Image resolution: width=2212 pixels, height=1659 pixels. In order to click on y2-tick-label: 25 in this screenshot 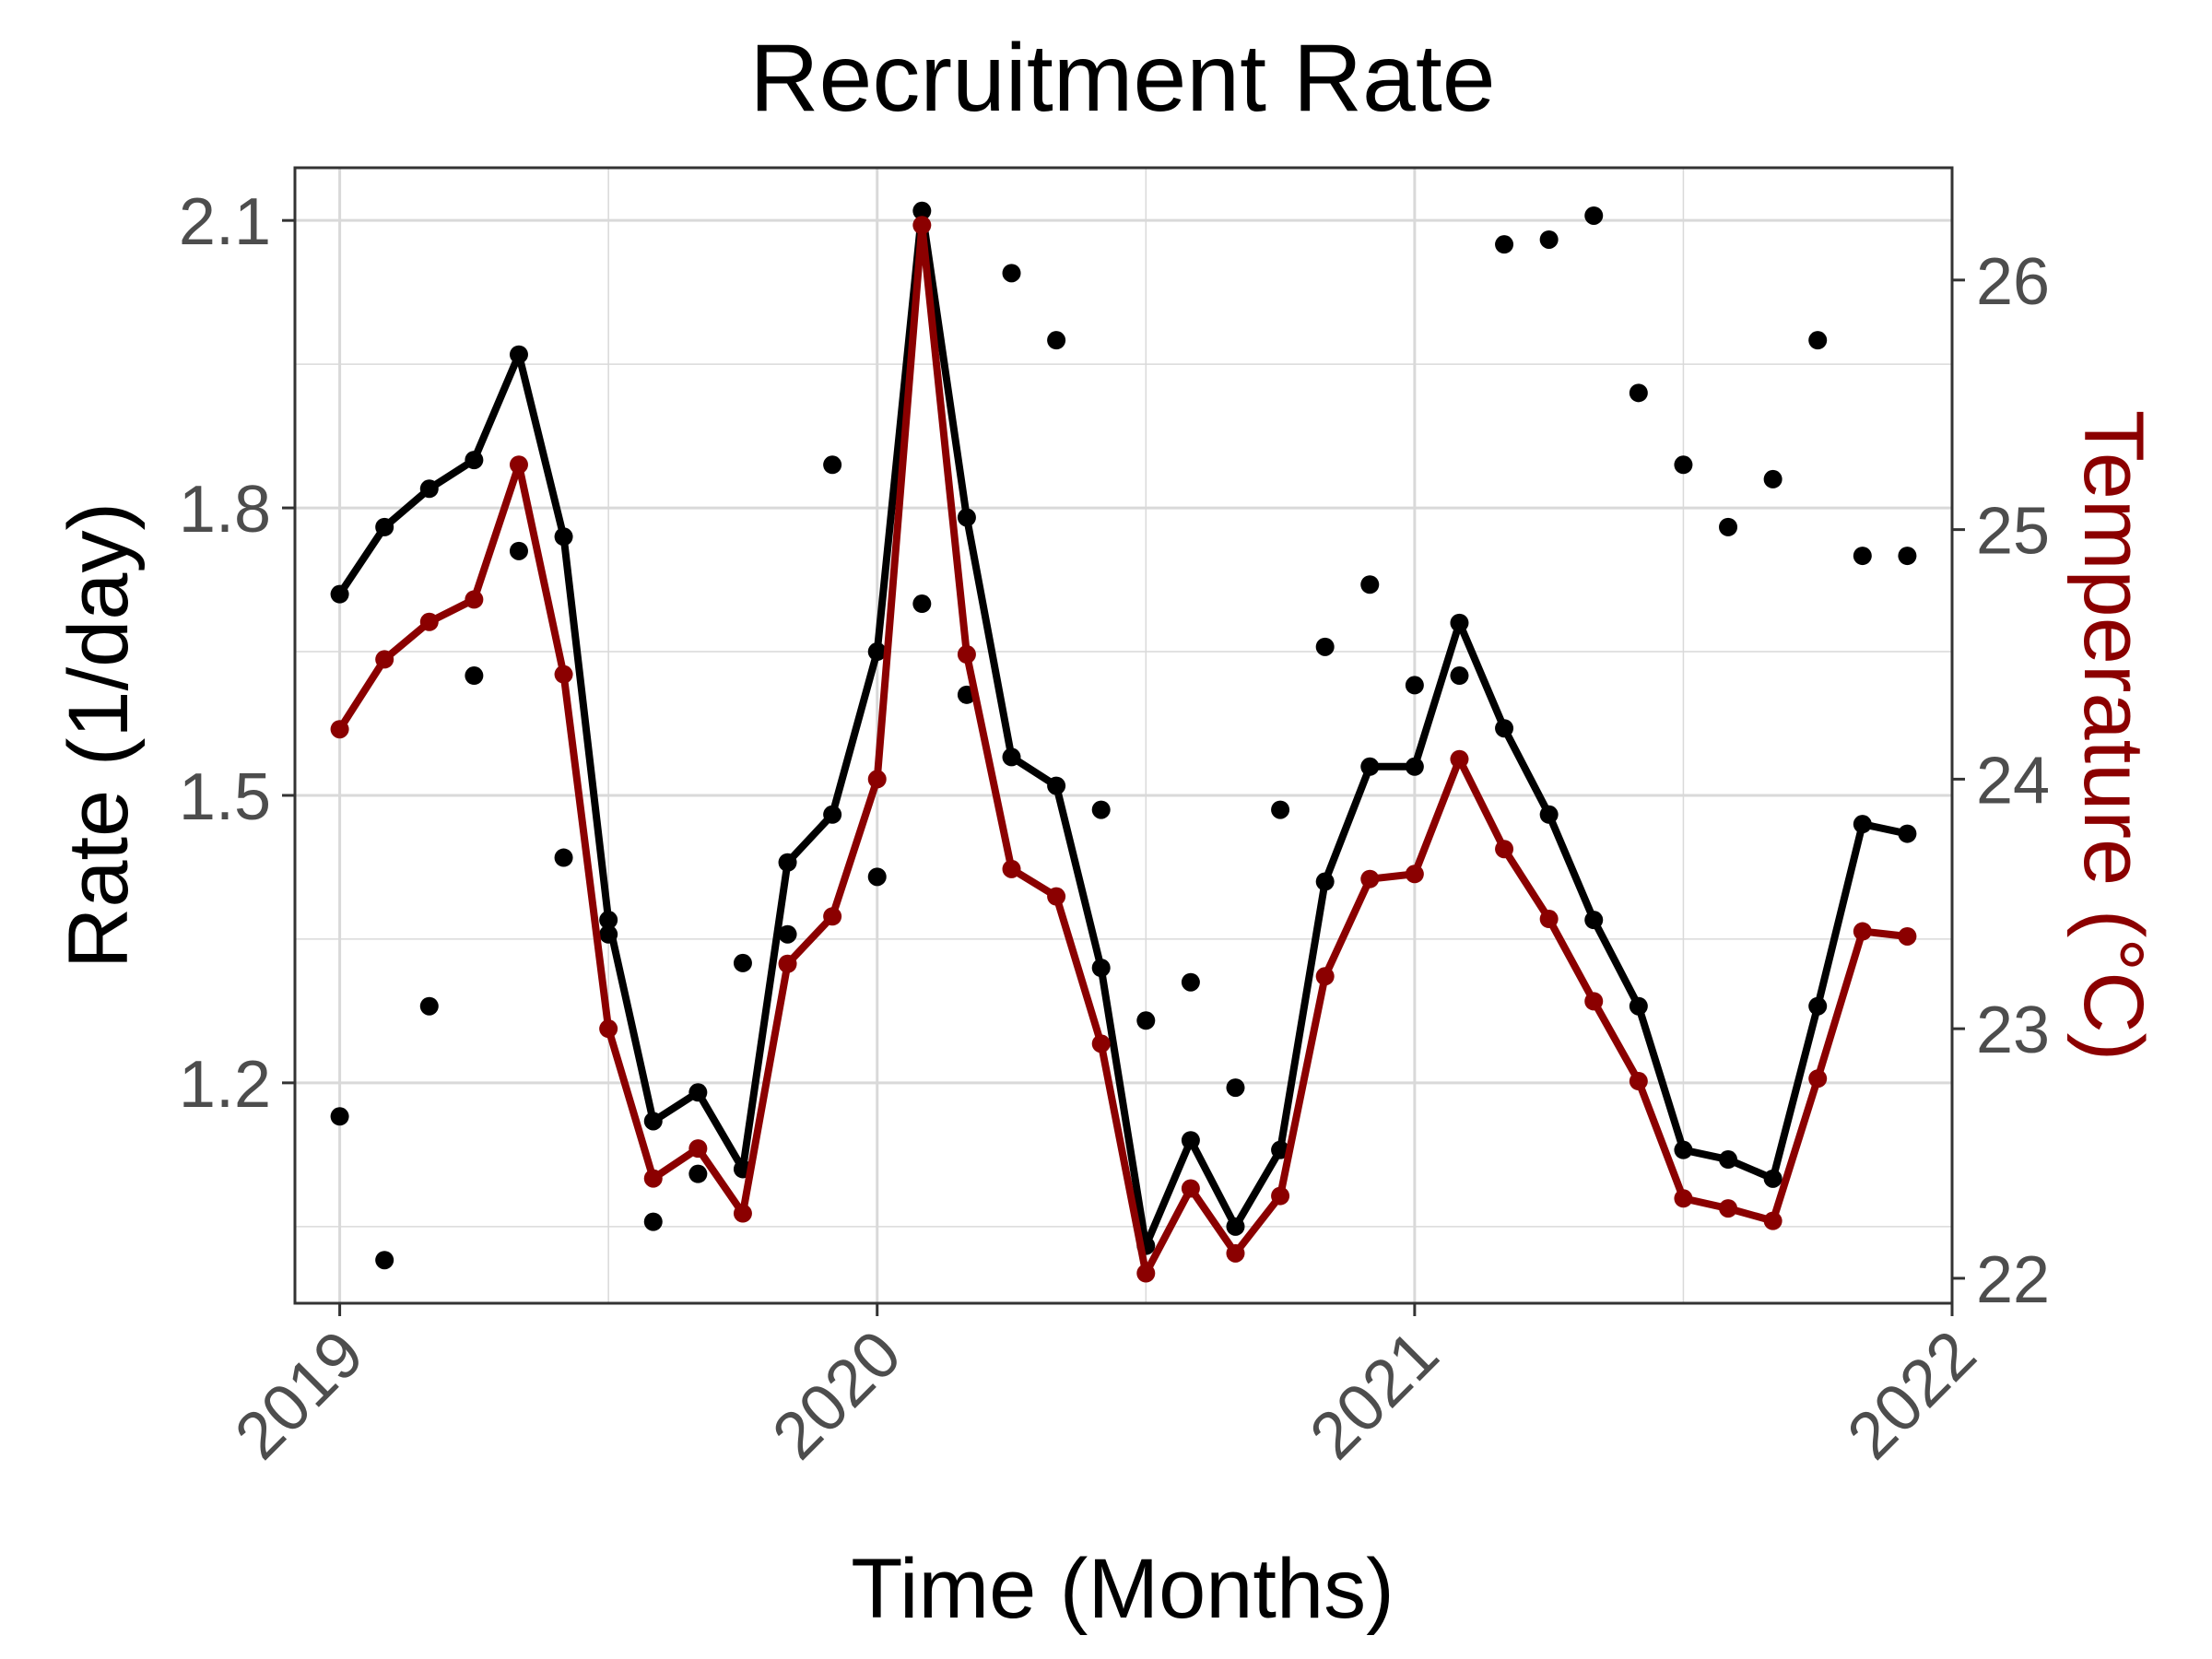, I will do `click(2013, 532)`.